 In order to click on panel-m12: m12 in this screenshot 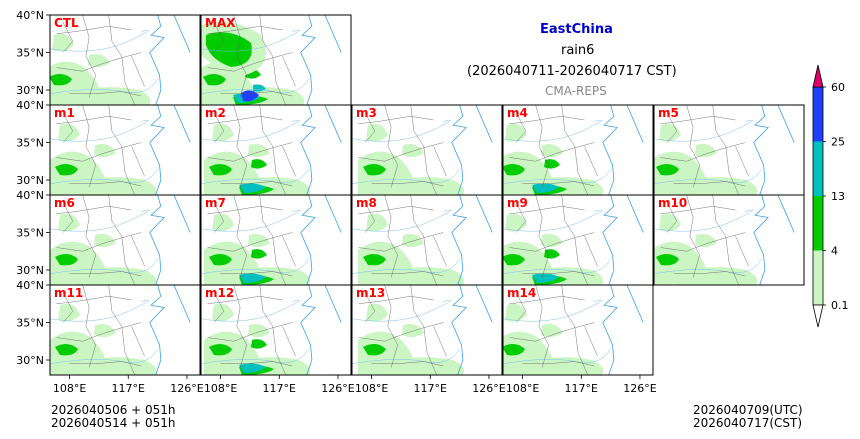, I will do `click(276, 330)`.